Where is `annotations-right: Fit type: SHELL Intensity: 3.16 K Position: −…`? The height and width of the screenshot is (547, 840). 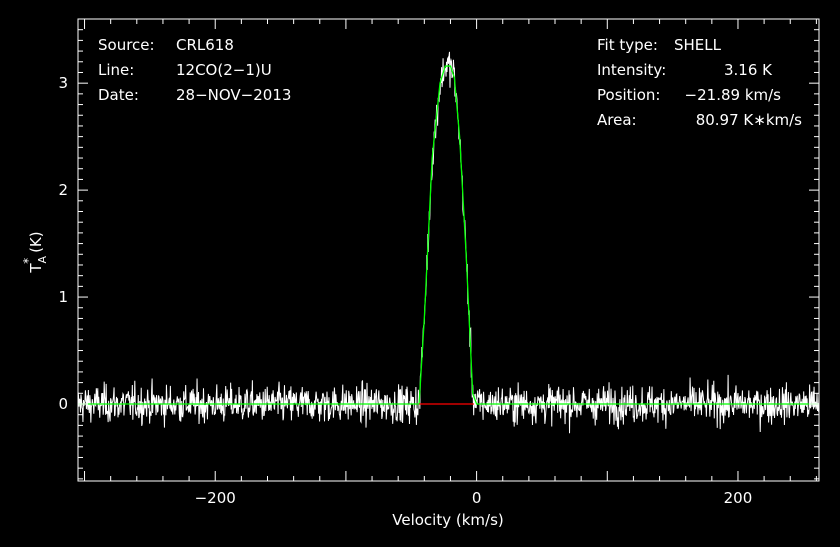
annotations-right: Fit type: SHELL Intensity: 3.16 K Position: −… is located at coordinates (699, 82).